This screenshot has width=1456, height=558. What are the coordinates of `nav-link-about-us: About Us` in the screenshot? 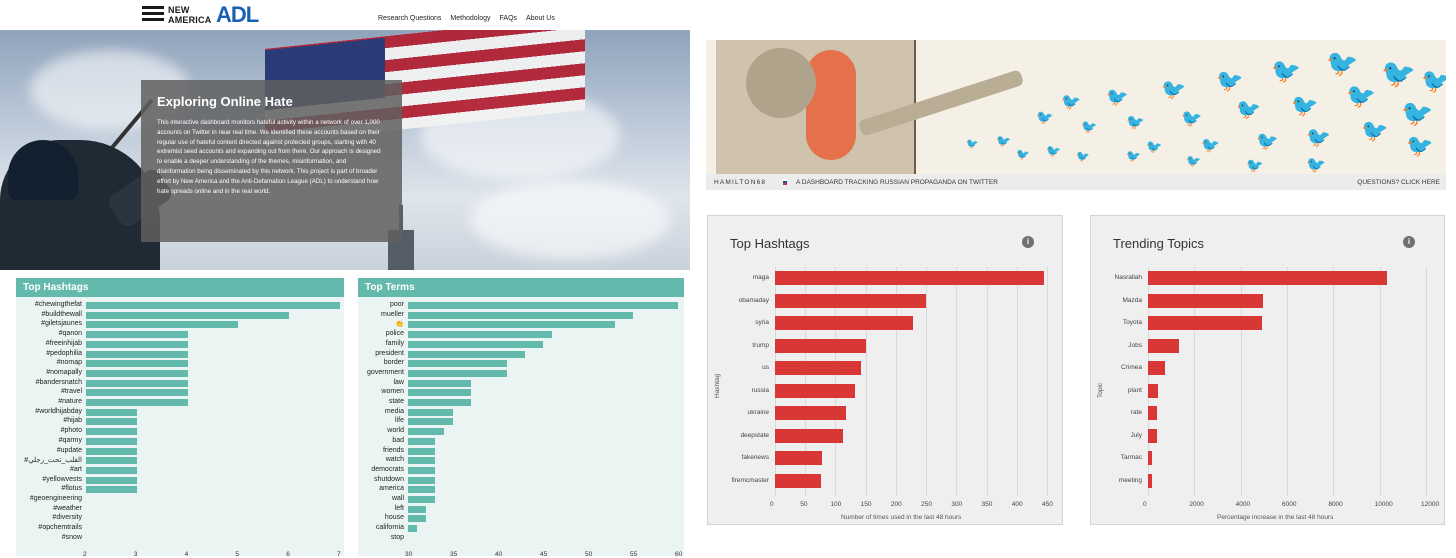 It's located at (540, 18).